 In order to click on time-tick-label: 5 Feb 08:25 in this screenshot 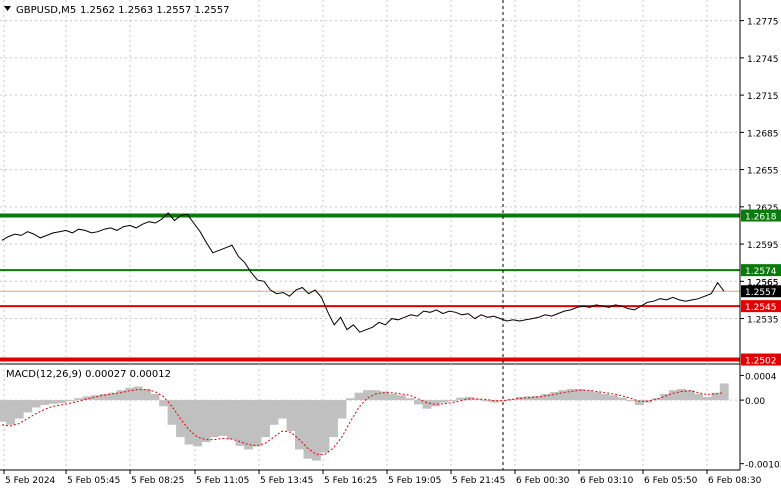, I will do `click(157, 481)`.